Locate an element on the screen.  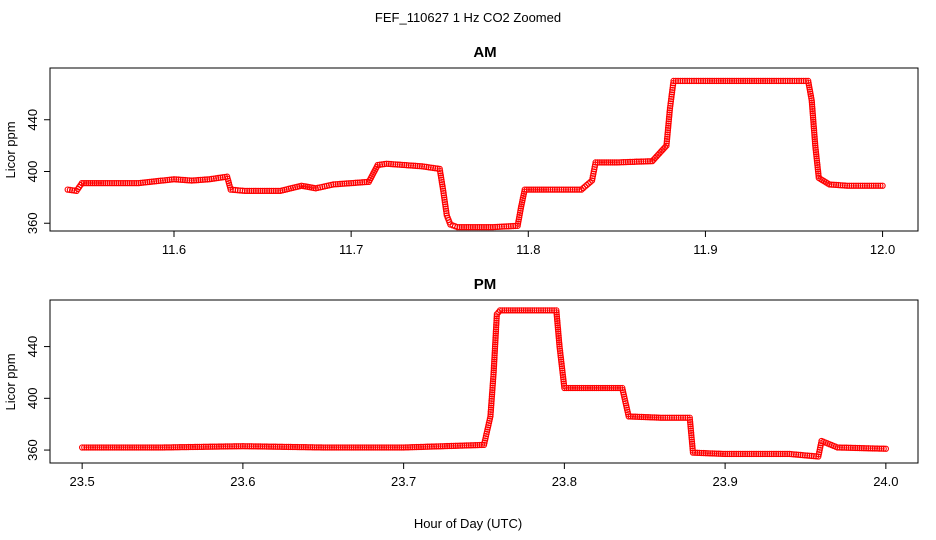
am-panel-title: AM is located at coordinates (484, 52).